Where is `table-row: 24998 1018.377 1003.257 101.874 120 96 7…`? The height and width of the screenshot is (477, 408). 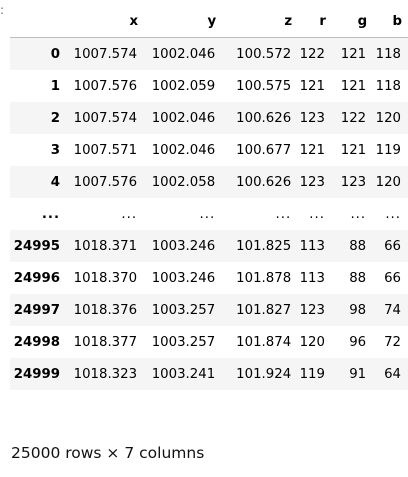
table-row: 24998 1018.377 1003.257 101.874 120 96 7… is located at coordinates (209, 342).